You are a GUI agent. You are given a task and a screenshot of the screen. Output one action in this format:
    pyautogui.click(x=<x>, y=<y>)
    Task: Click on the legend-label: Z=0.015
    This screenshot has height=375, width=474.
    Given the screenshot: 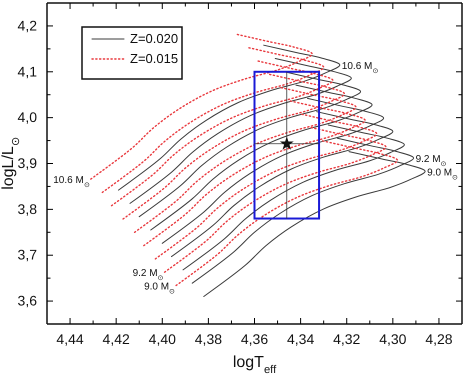 What is the action you would take?
    pyautogui.click(x=154, y=58)
    